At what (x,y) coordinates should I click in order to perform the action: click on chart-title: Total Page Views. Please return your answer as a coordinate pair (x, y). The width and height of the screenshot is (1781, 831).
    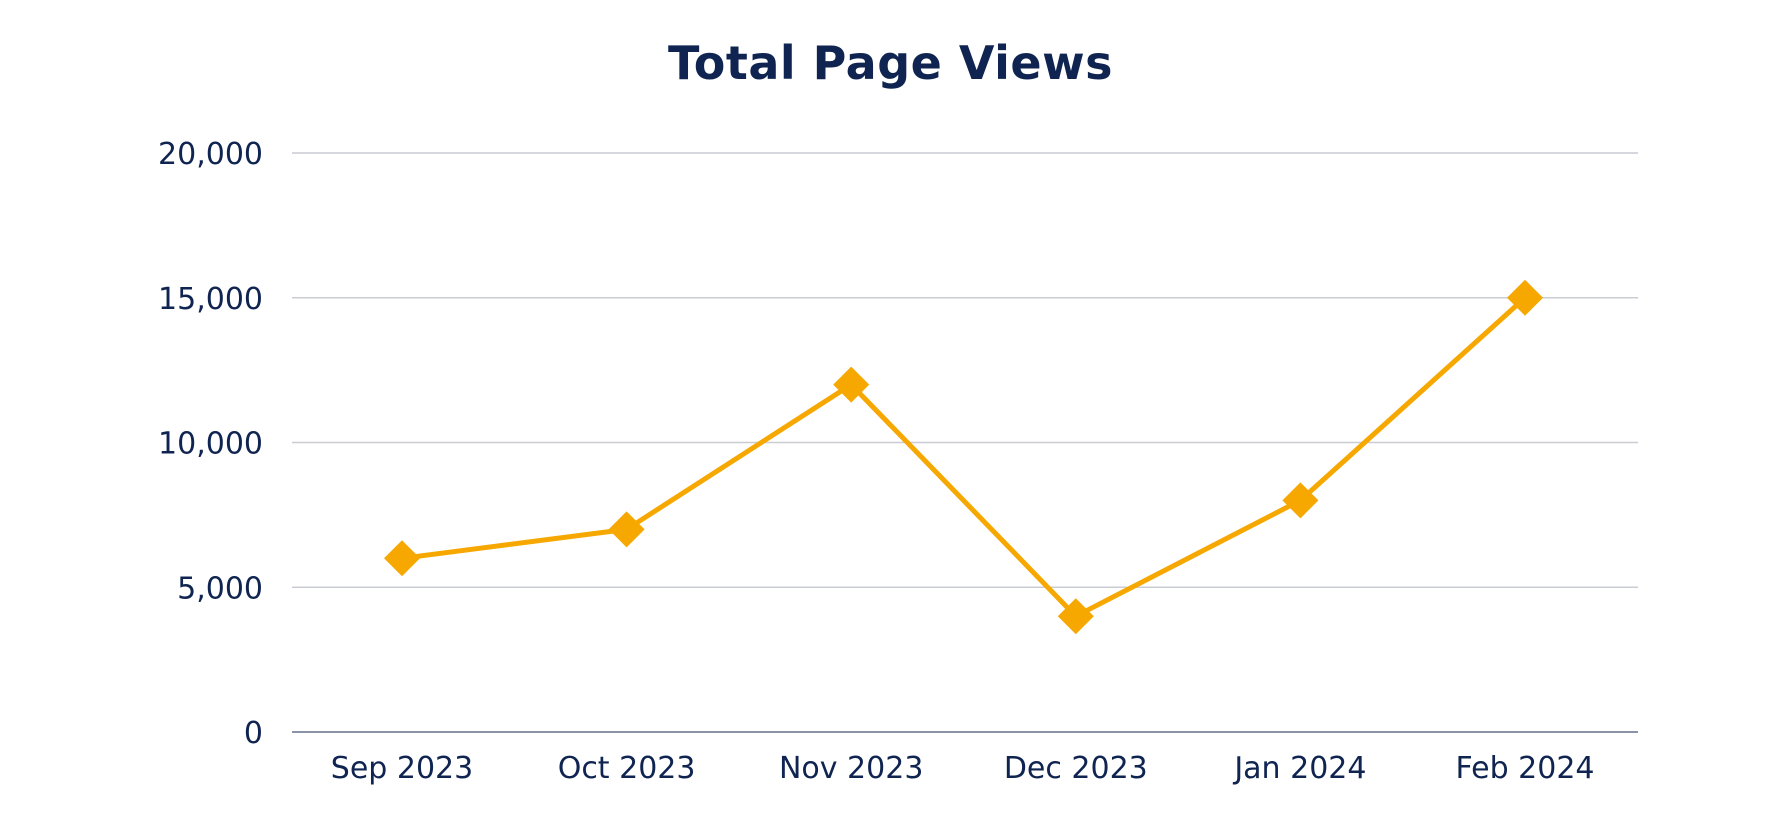
    Looking at the image, I should click on (890, 63).